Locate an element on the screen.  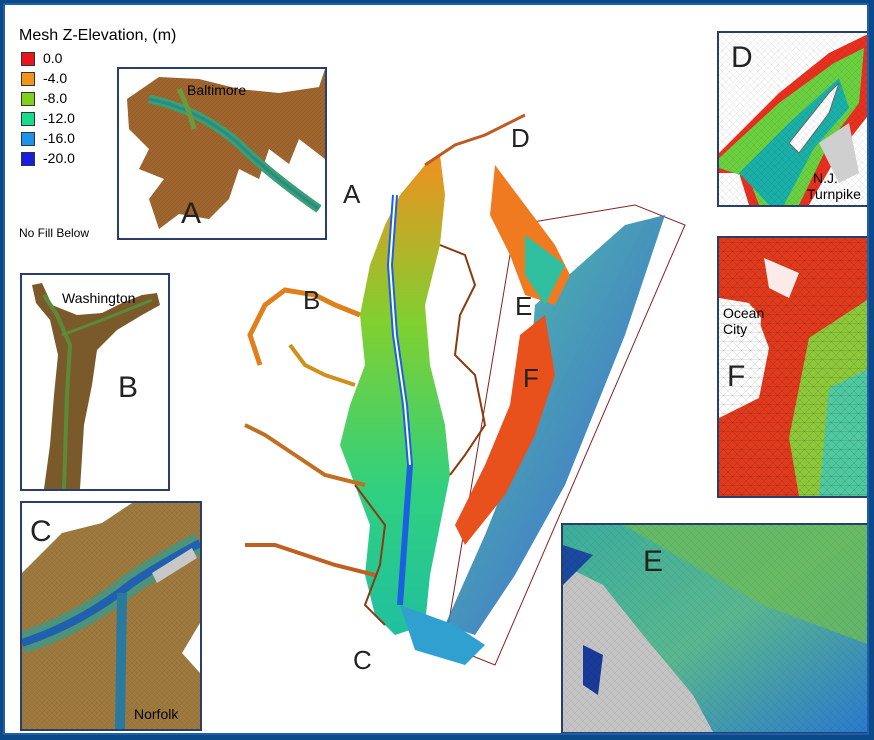
inset-a-map is located at coordinates (222, 153).